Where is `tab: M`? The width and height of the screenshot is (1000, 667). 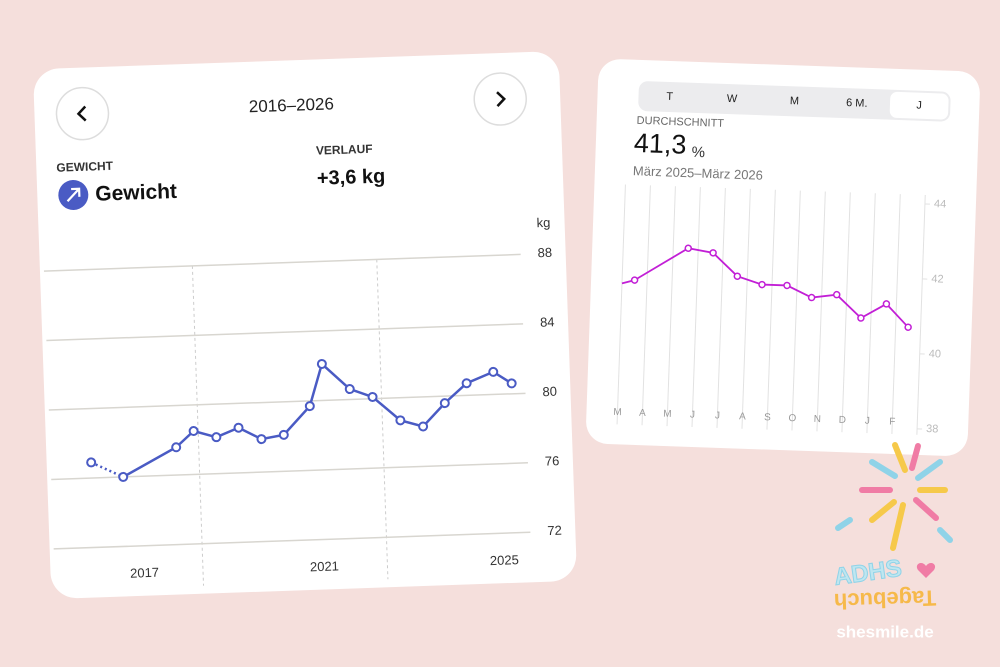 tab: M is located at coordinates (795, 101).